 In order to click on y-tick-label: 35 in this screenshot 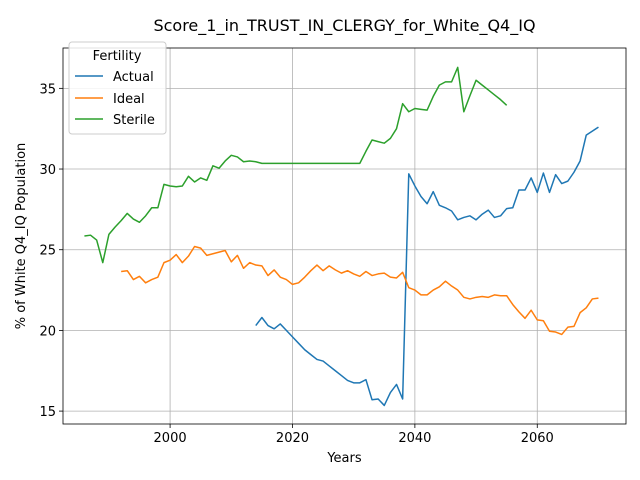, I will do `click(47, 89)`.